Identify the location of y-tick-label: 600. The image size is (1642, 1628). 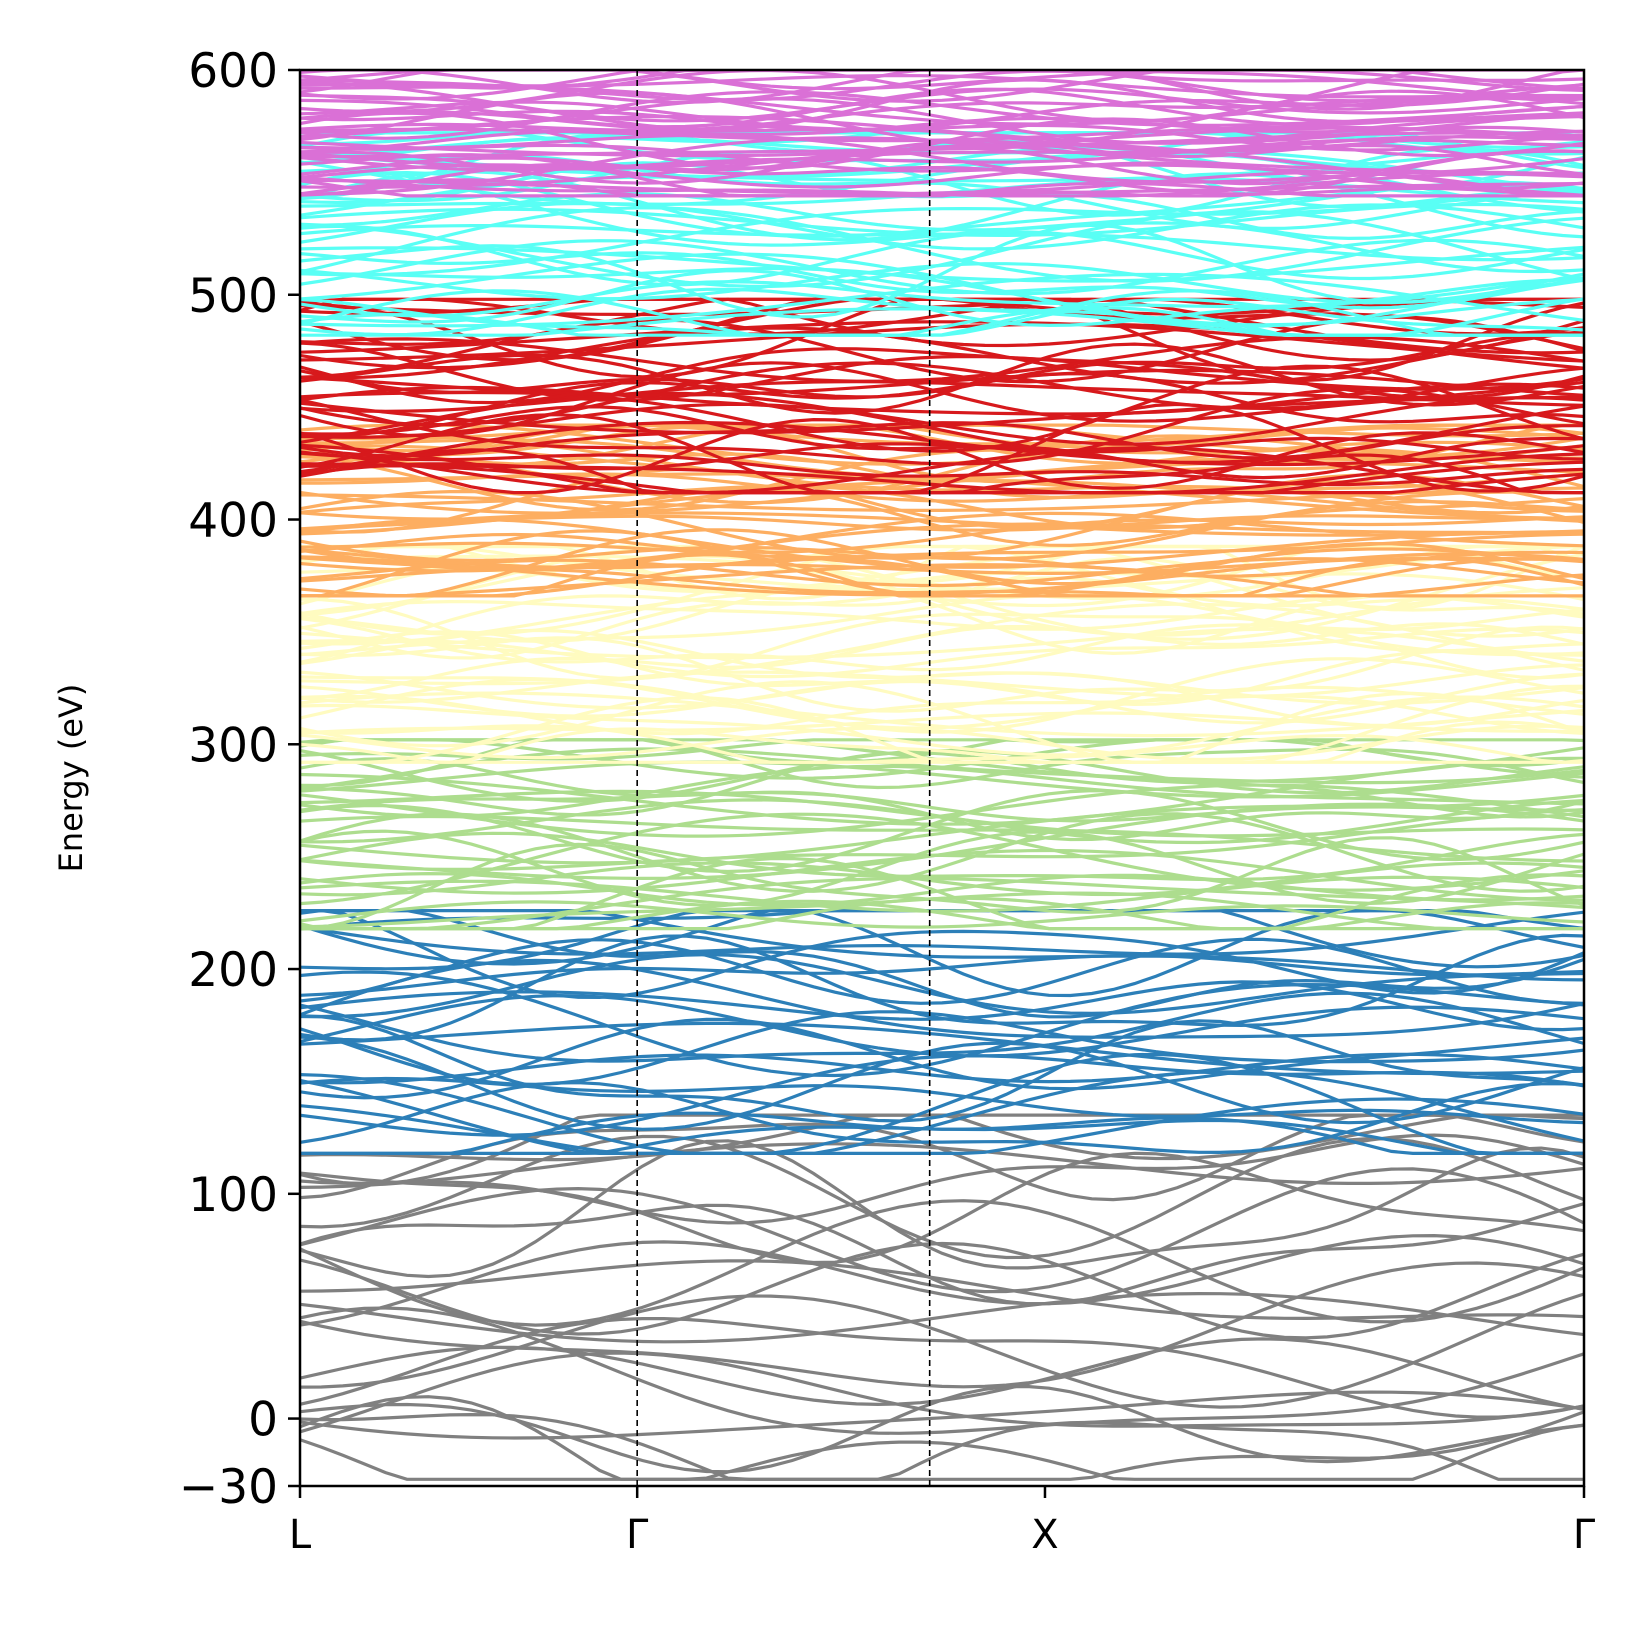
(233, 71).